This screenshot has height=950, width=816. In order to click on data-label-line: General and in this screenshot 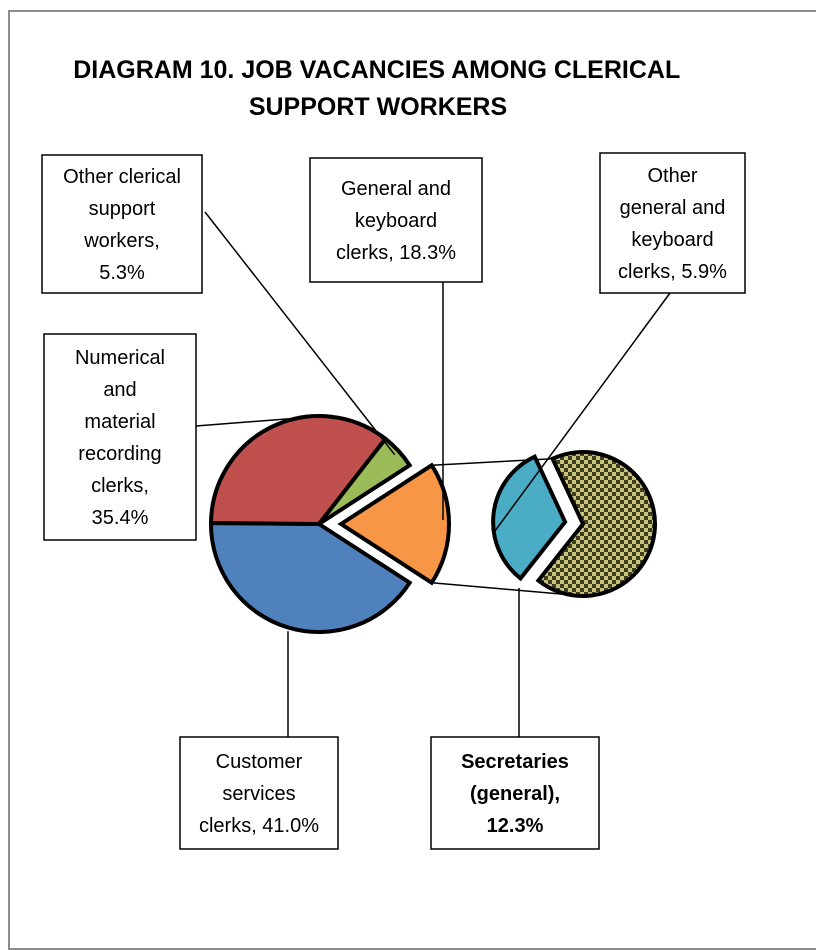, I will do `click(396, 189)`.